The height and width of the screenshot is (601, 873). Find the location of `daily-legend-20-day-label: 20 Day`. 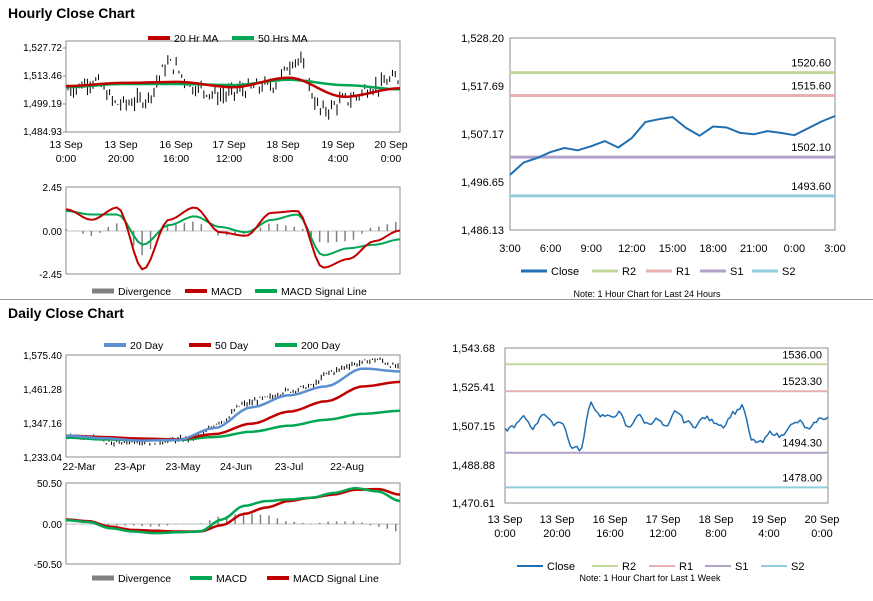

daily-legend-20-day-label: 20 Day is located at coordinates (147, 346).